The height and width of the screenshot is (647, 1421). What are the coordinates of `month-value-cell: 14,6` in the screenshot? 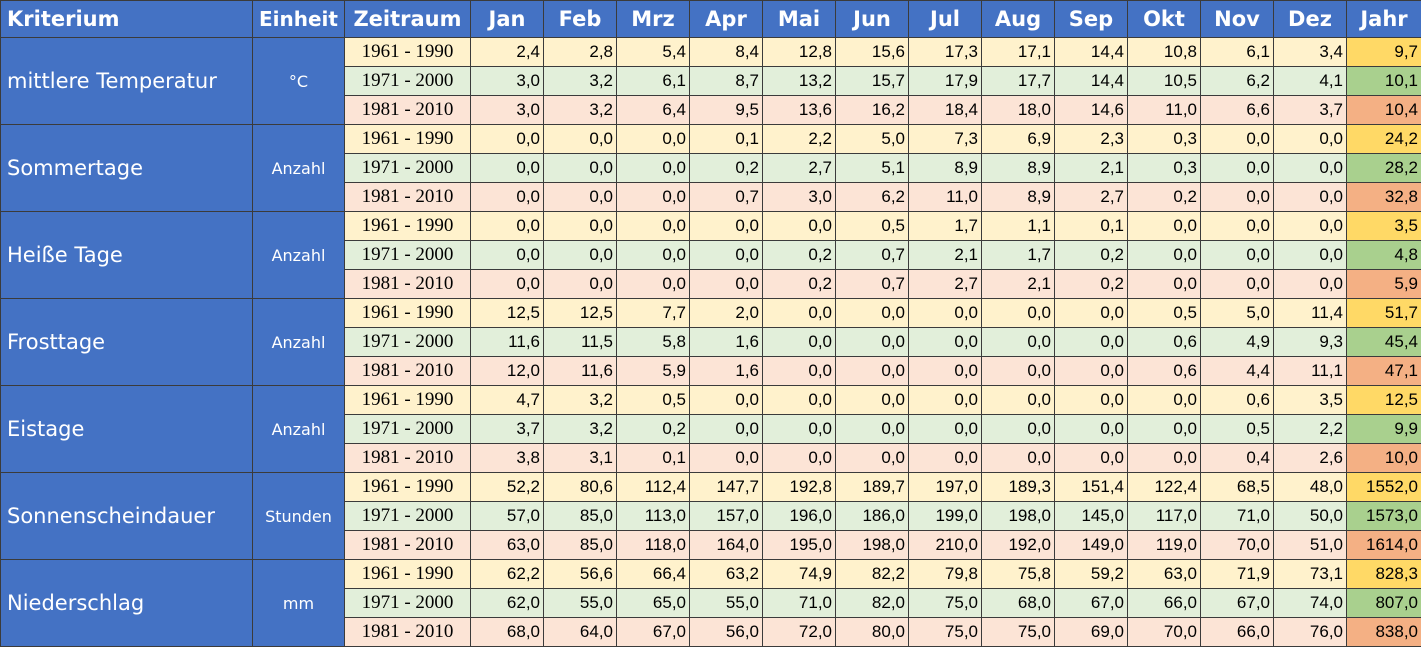 It's located at (1091, 110).